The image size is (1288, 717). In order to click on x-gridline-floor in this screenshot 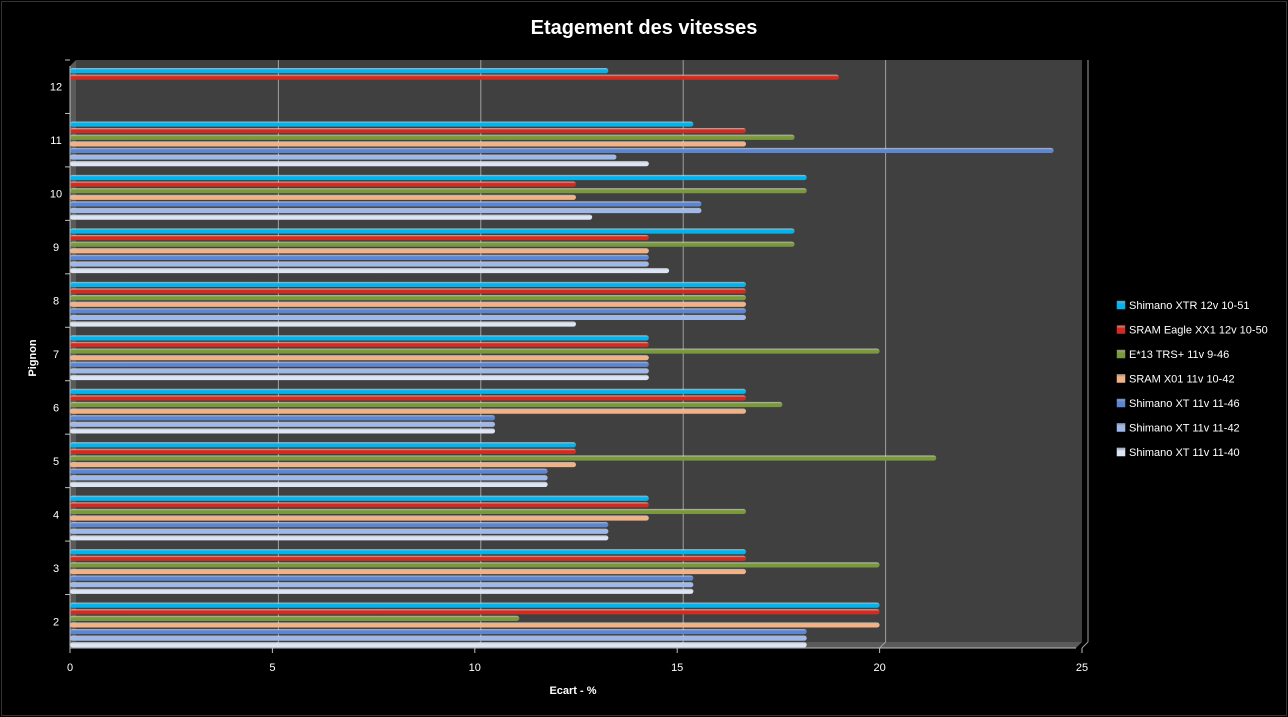, I will do `click(1085, 645)`.